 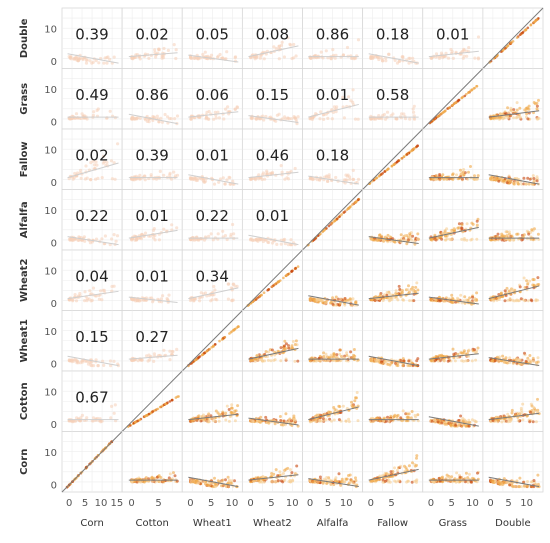 What do you see at coordinates (393, 240) in the screenshot?
I see `trend-line` at bounding box center [393, 240].